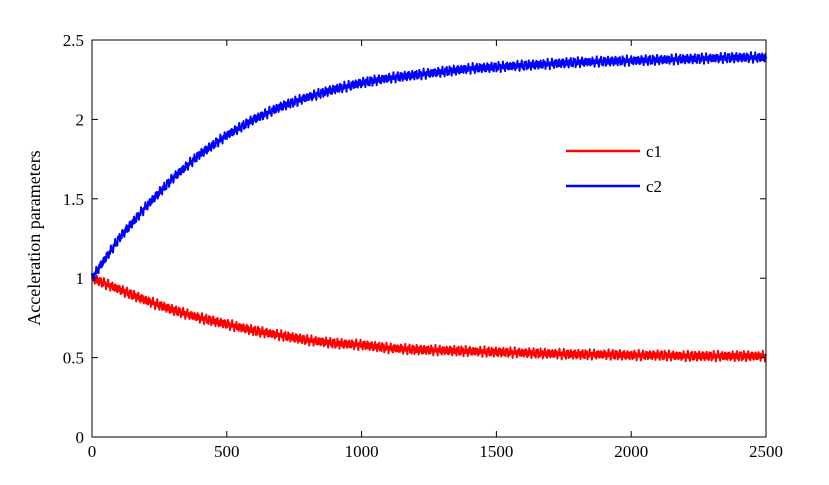 This screenshot has width=829, height=485. What do you see at coordinates (34, 237) in the screenshot?
I see `y-axis-label: Acceleration parameters` at bounding box center [34, 237].